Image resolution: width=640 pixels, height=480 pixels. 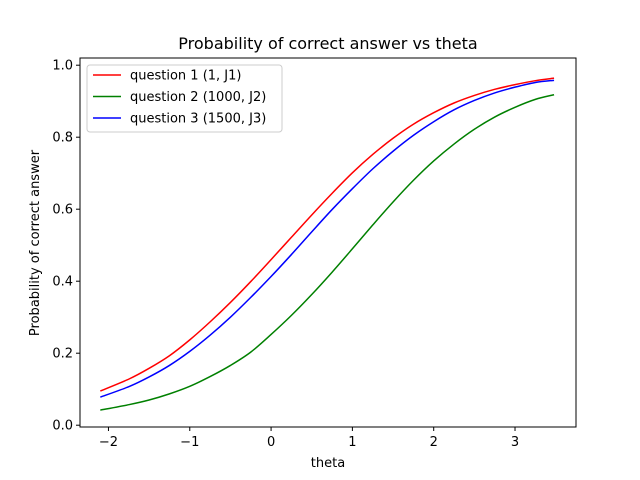 I want to click on y-tick-label: 0.8, so click(x=62, y=138).